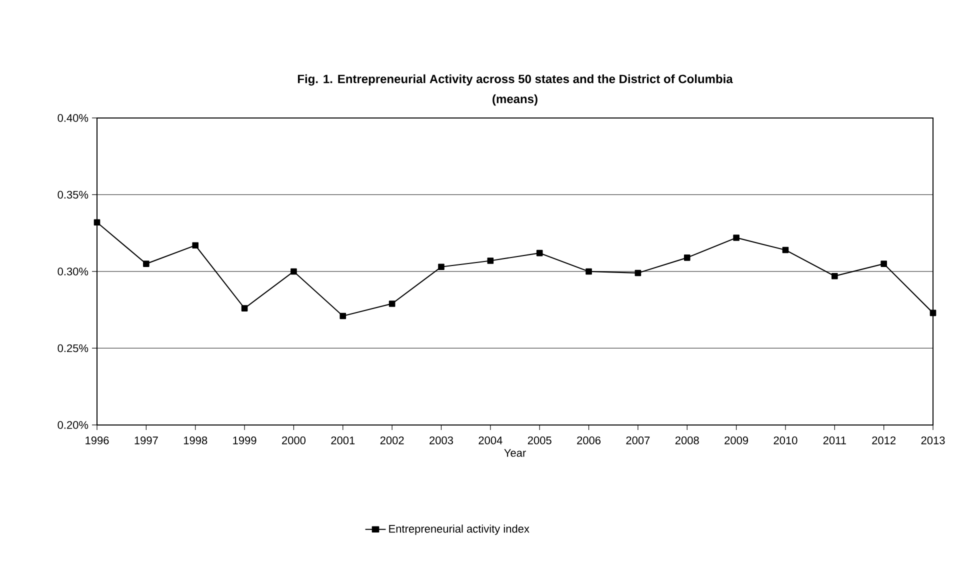  Describe the element at coordinates (73, 425) in the screenshot. I see `y-tick-label: 0.20%` at that location.